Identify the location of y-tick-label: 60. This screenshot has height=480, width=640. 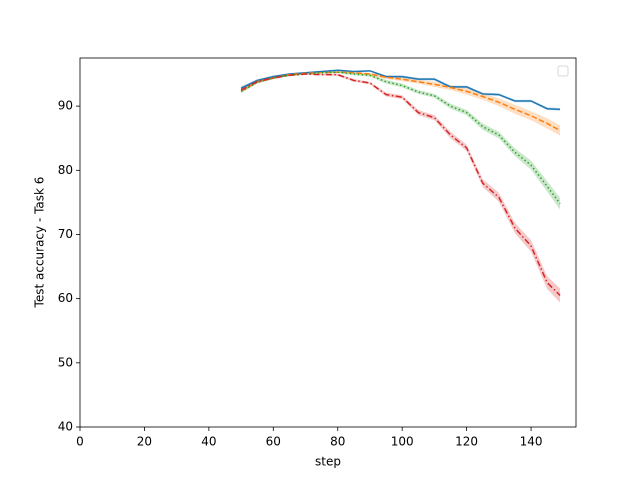
(65, 298).